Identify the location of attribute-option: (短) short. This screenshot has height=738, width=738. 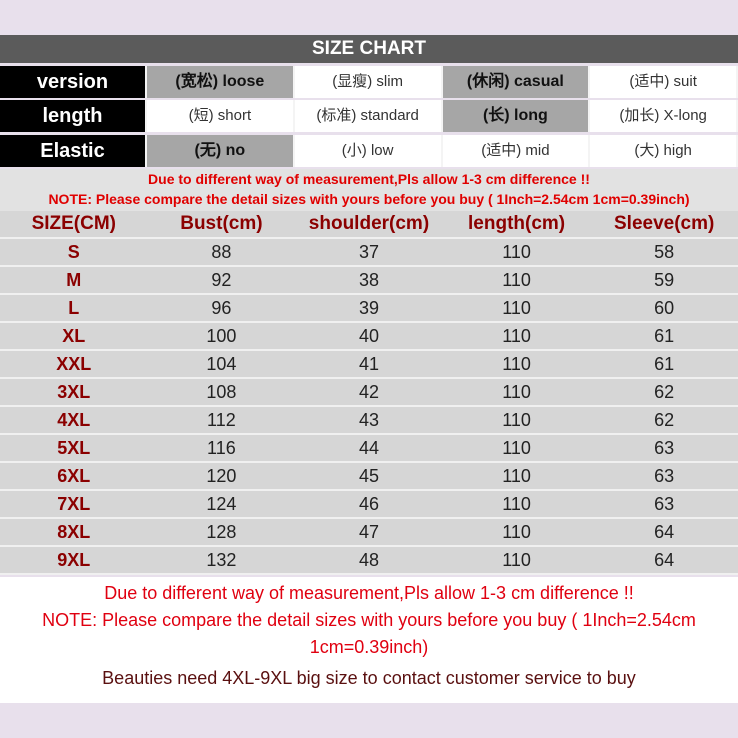
(221, 116).